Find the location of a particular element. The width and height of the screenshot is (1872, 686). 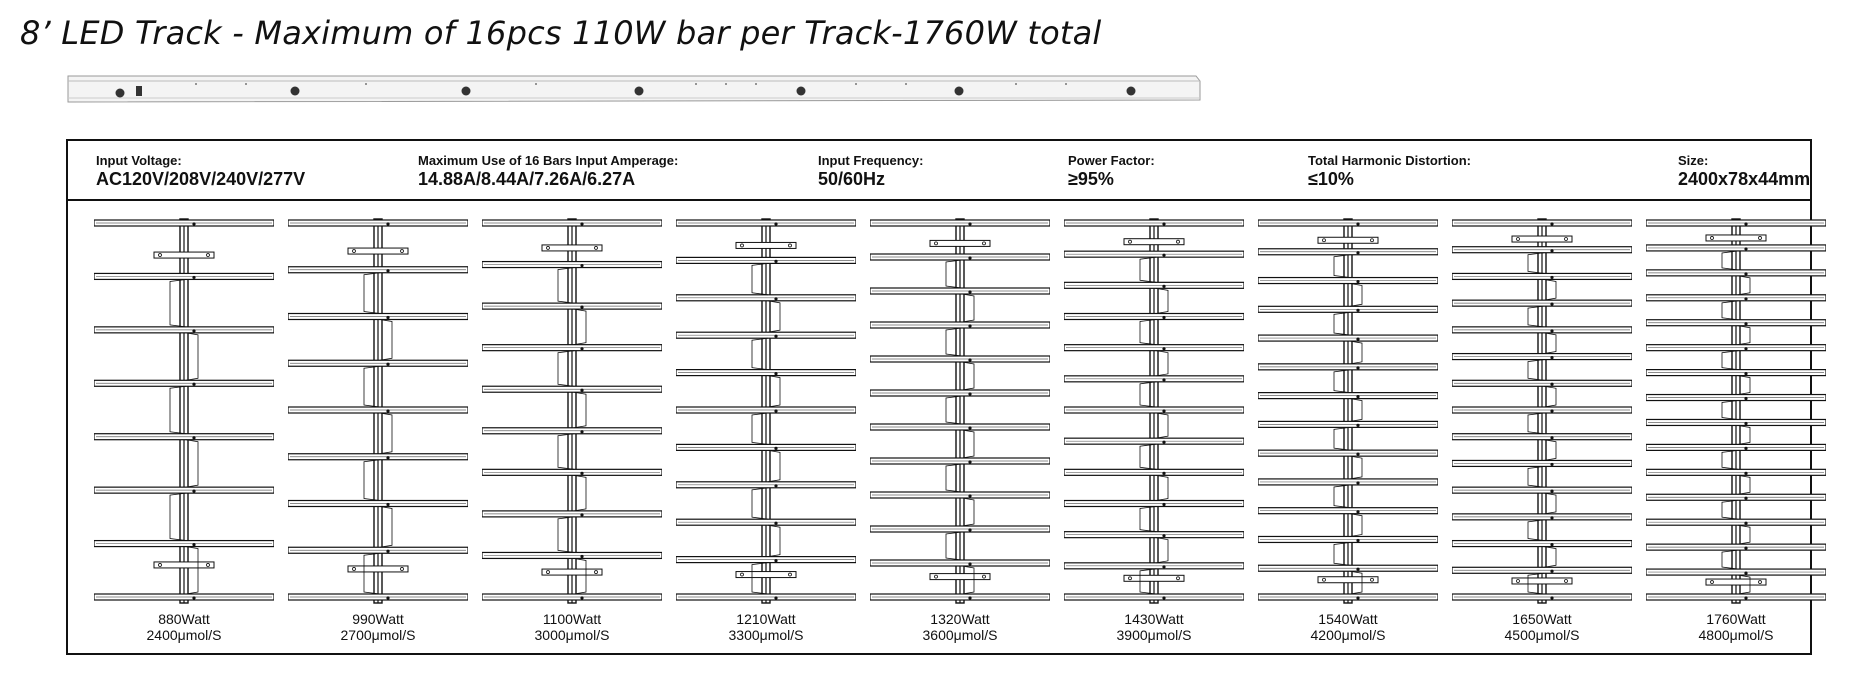

rack-diagram-1320w is located at coordinates (960, 412).